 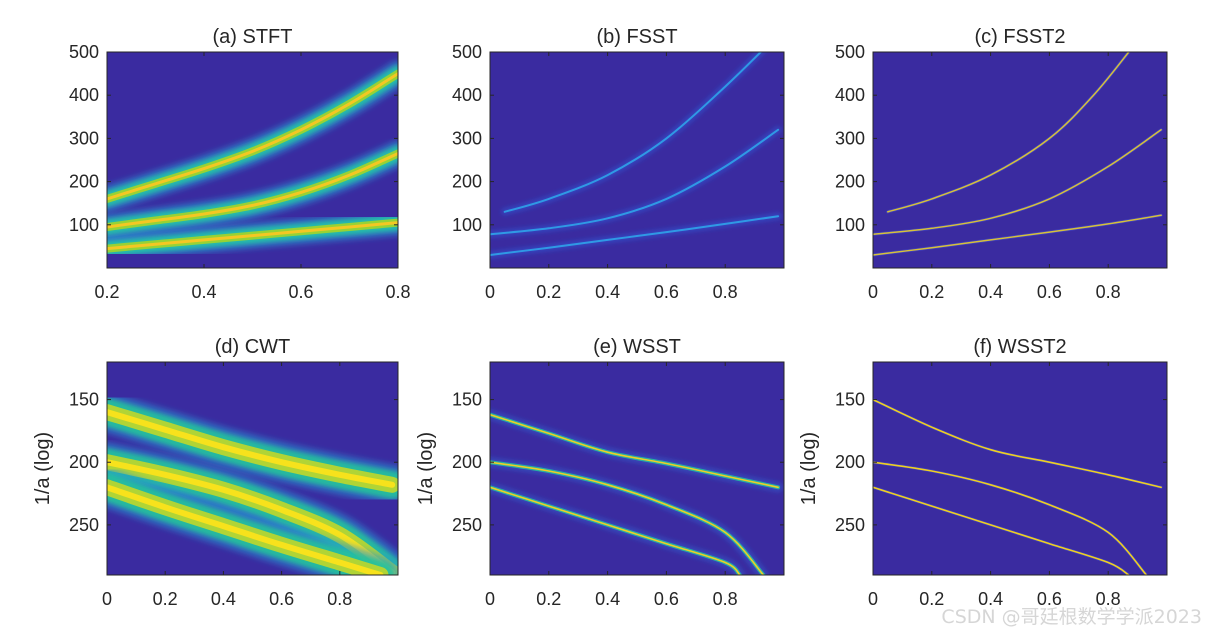 I want to click on axes-frame-b, so click(x=637, y=160).